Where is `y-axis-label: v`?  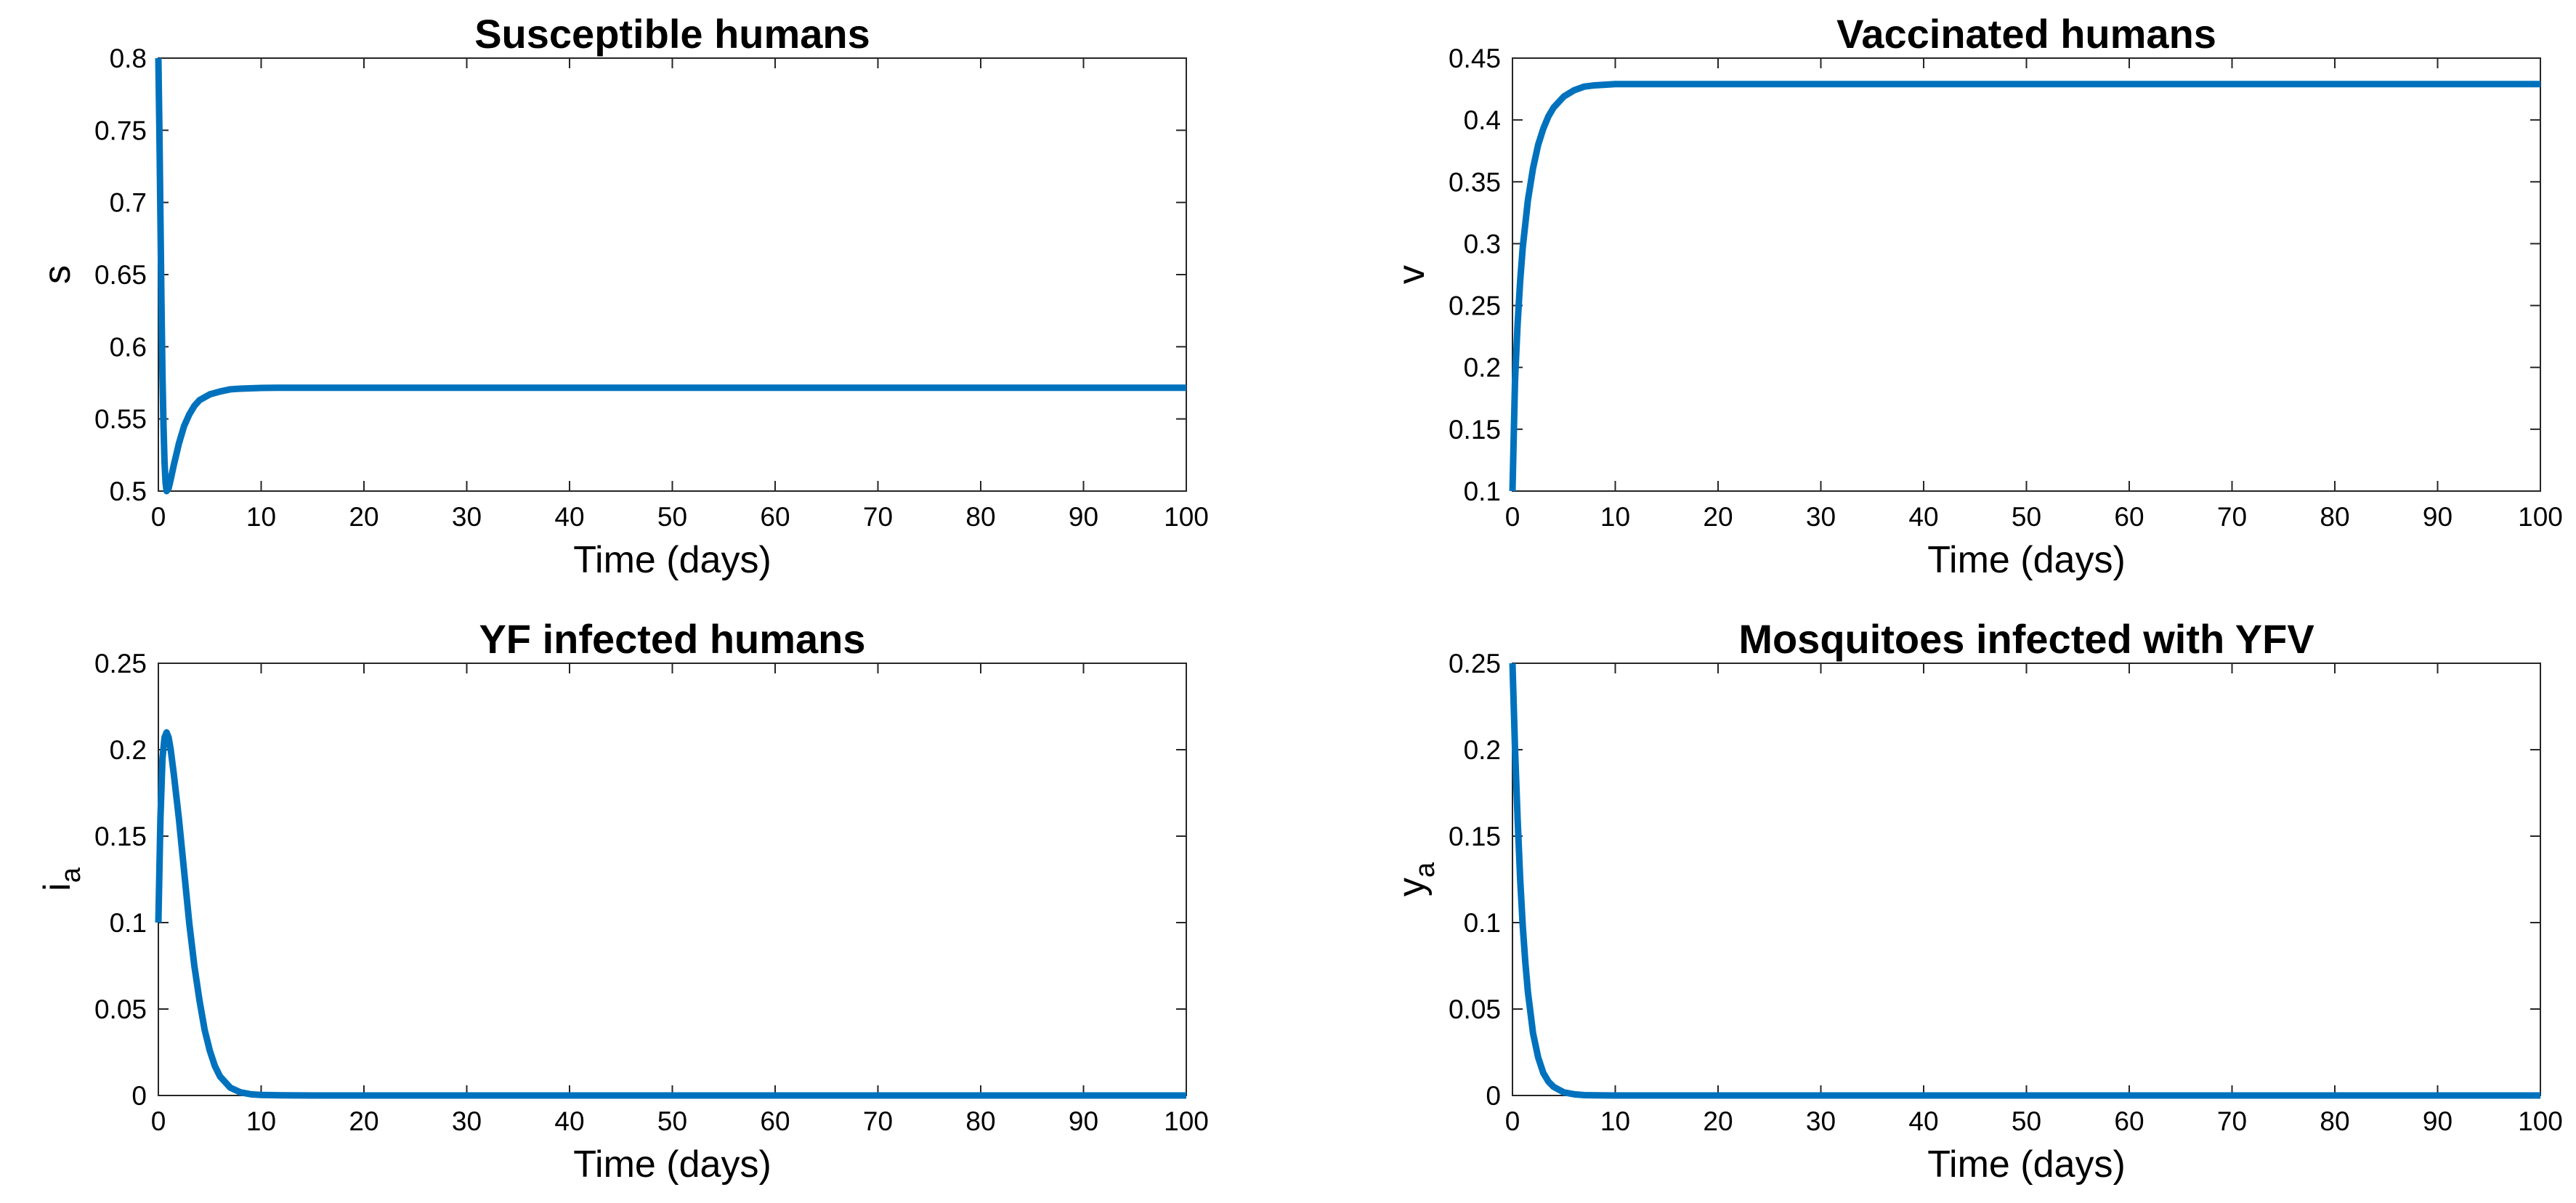
y-axis-label: v is located at coordinates (1411, 274).